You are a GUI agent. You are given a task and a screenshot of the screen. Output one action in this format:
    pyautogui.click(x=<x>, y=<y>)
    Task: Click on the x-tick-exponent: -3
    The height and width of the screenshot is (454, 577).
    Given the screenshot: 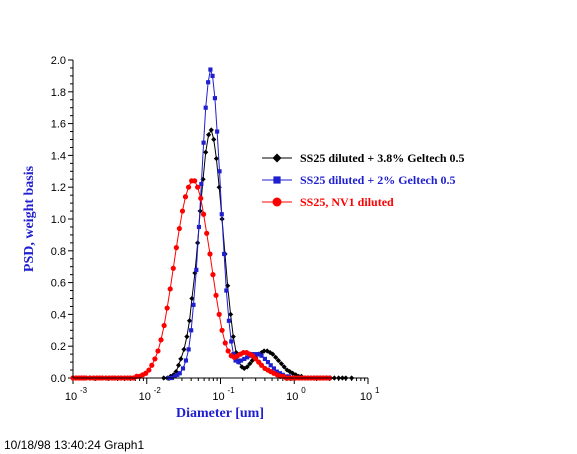 What is the action you would take?
    pyautogui.click(x=84, y=390)
    